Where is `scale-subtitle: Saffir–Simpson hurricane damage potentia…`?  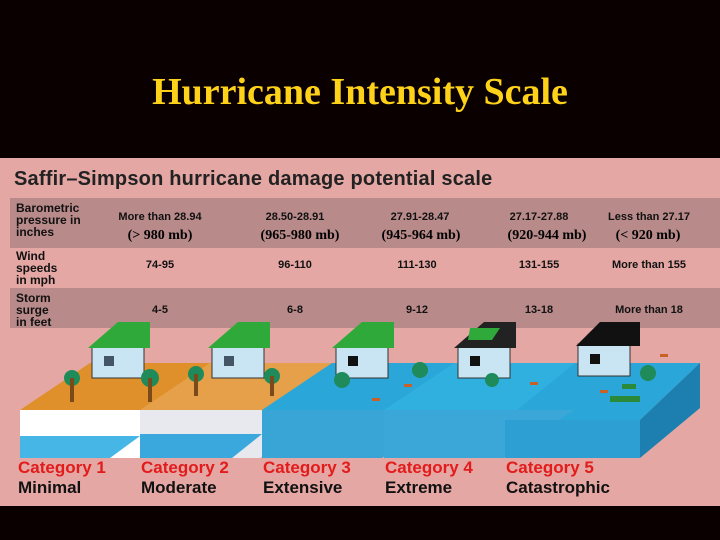
scale-subtitle: Saffir–Simpson hurricane damage potentia… is located at coordinates (253, 179).